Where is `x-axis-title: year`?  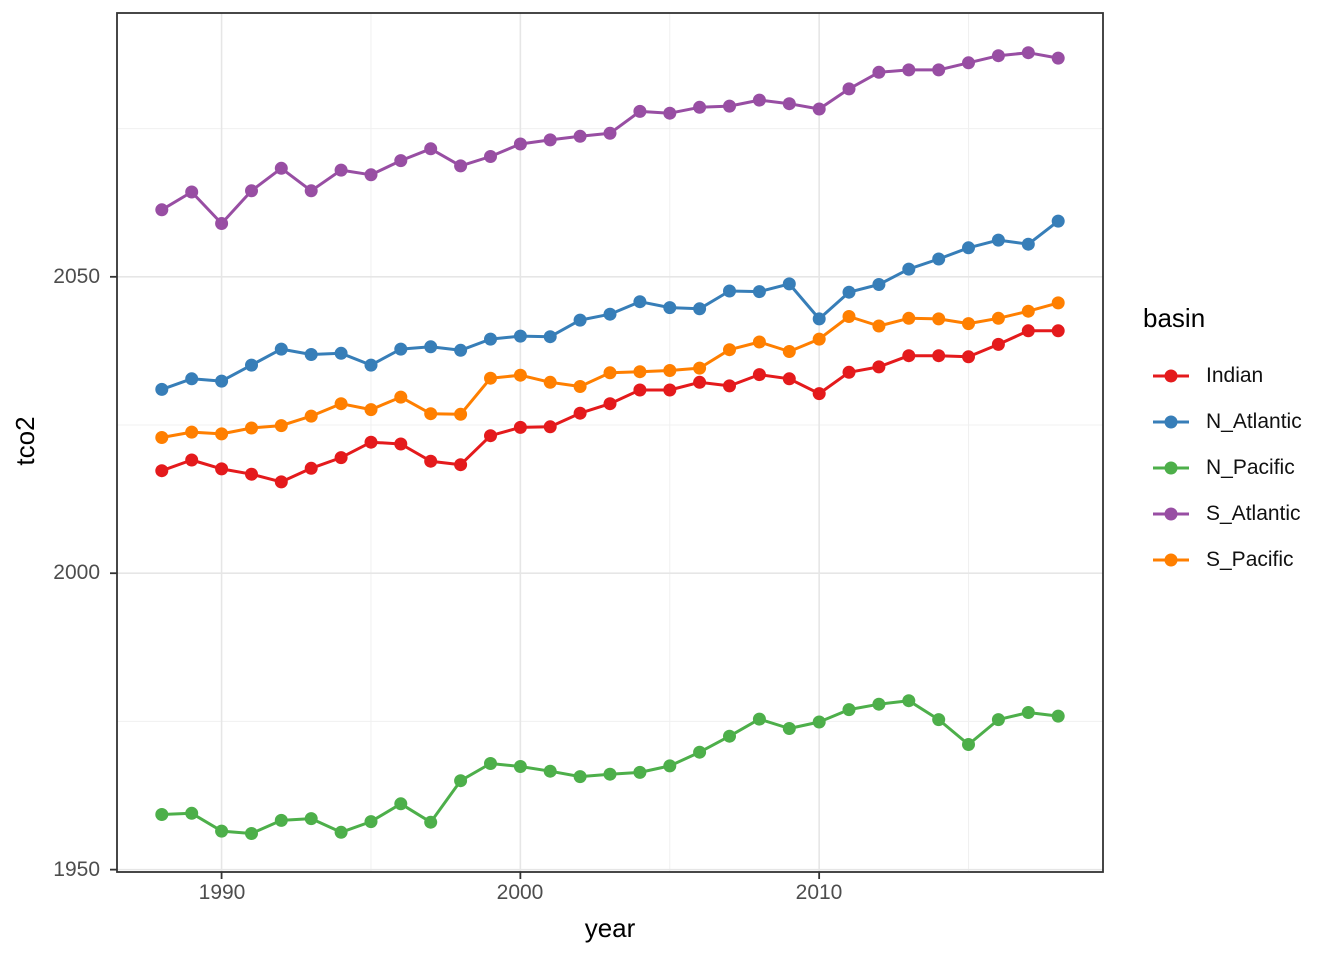
x-axis-title: year is located at coordinates (610, 928).